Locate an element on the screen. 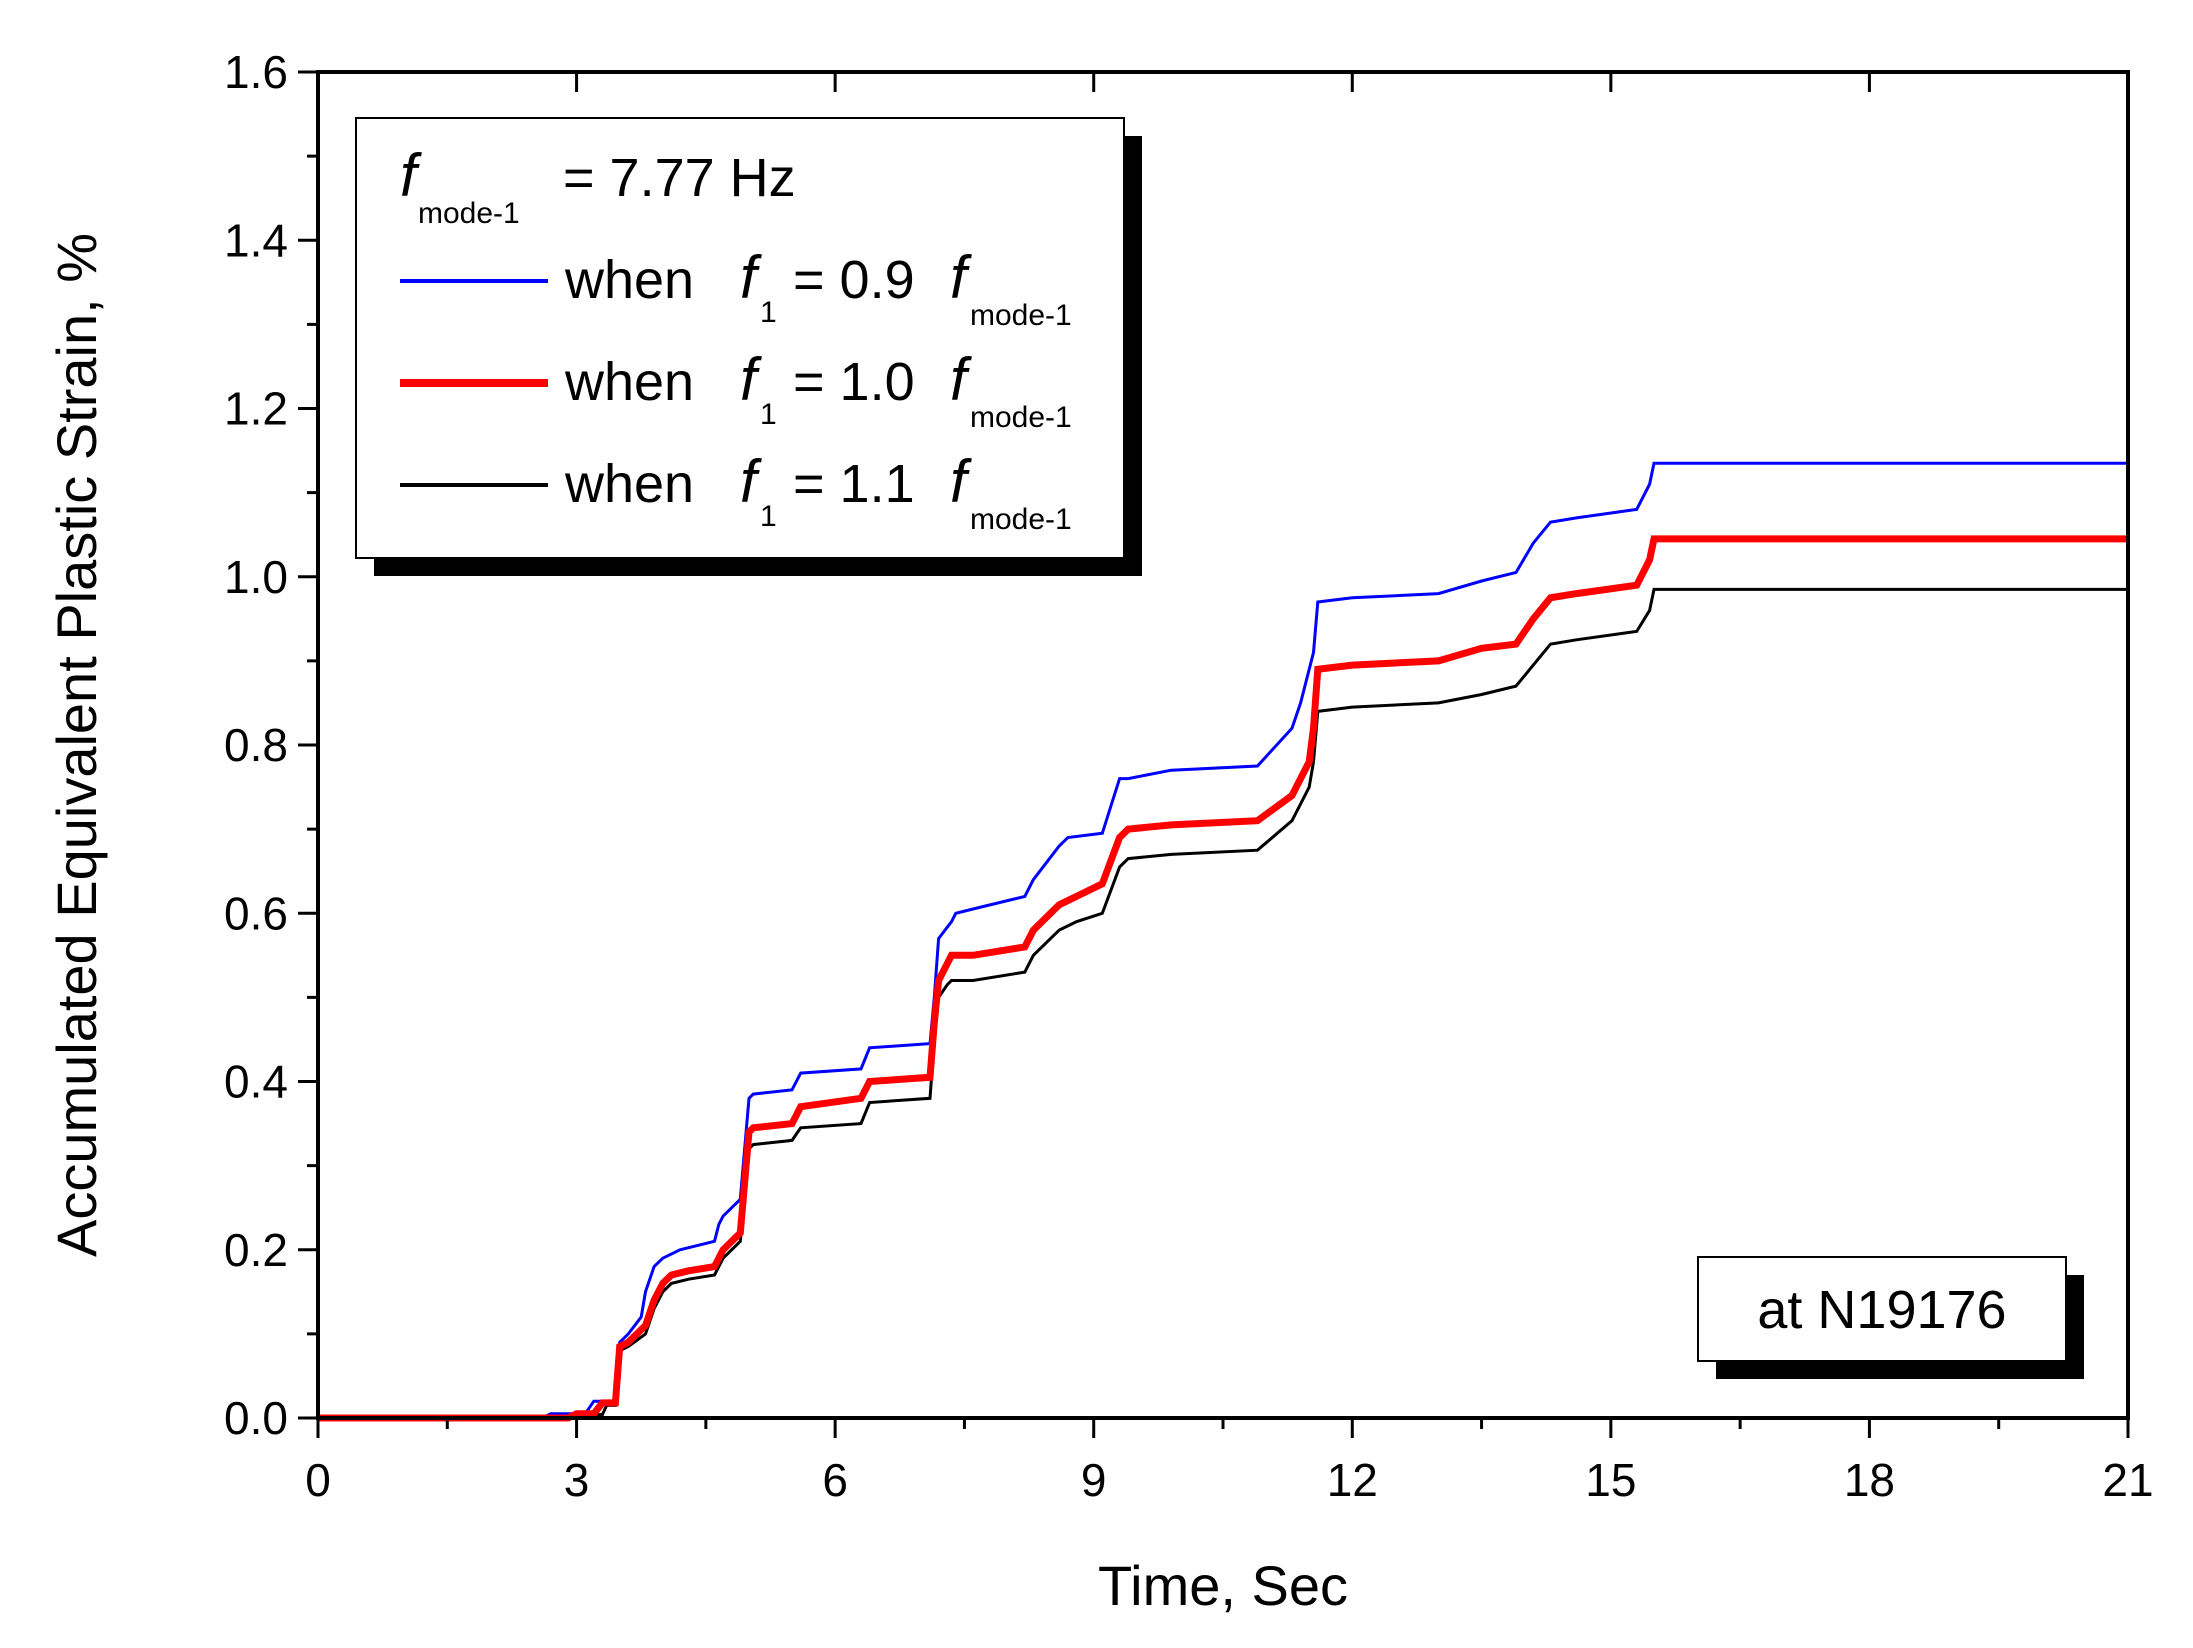  y-axis-title: Accumulated Equivalent Plastic Strain, % is located at coordinates (76, 745).